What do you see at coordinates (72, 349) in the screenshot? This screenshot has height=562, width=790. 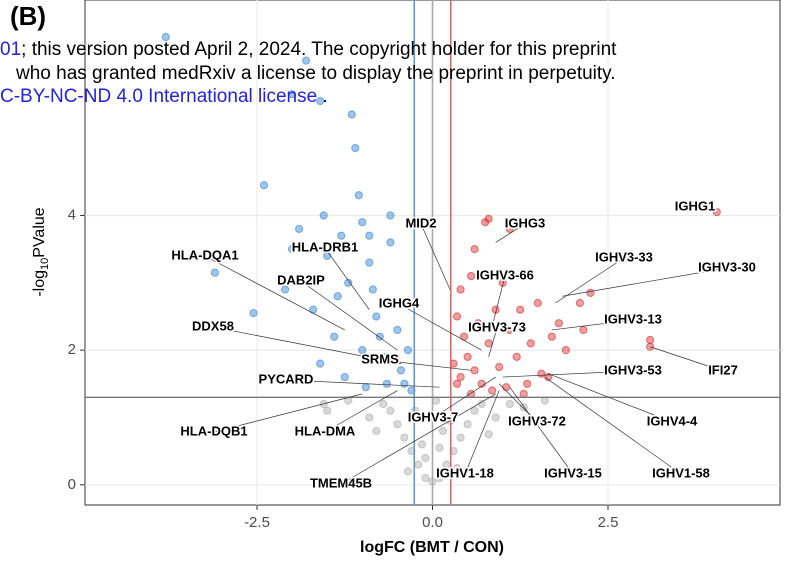 I see `y-tick-label: 2` at bounding box center [72, 349].